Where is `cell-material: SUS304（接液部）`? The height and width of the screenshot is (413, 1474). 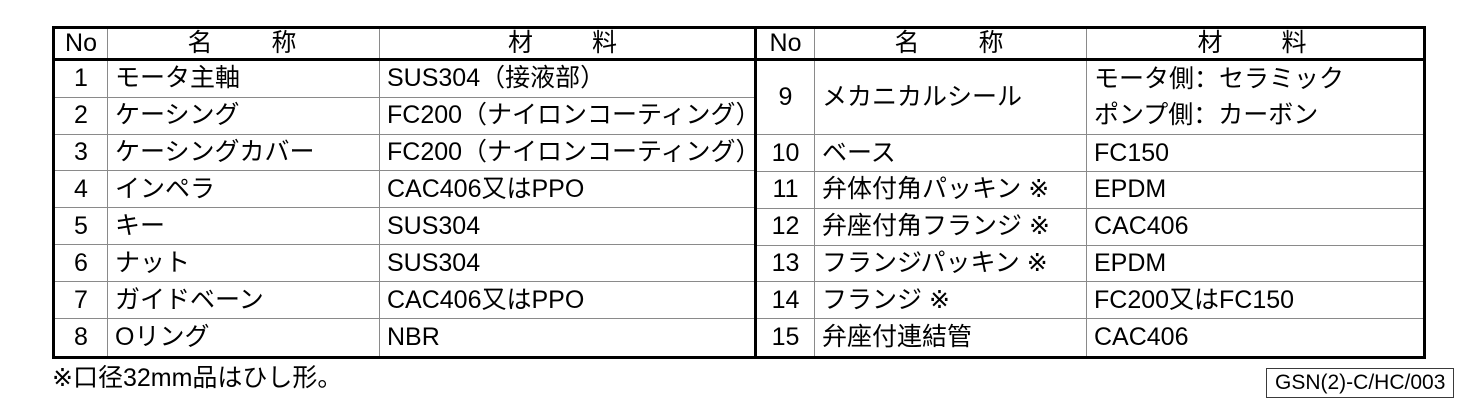 cell-material: SUS304（接液部） is located at coordinates (496, 78).